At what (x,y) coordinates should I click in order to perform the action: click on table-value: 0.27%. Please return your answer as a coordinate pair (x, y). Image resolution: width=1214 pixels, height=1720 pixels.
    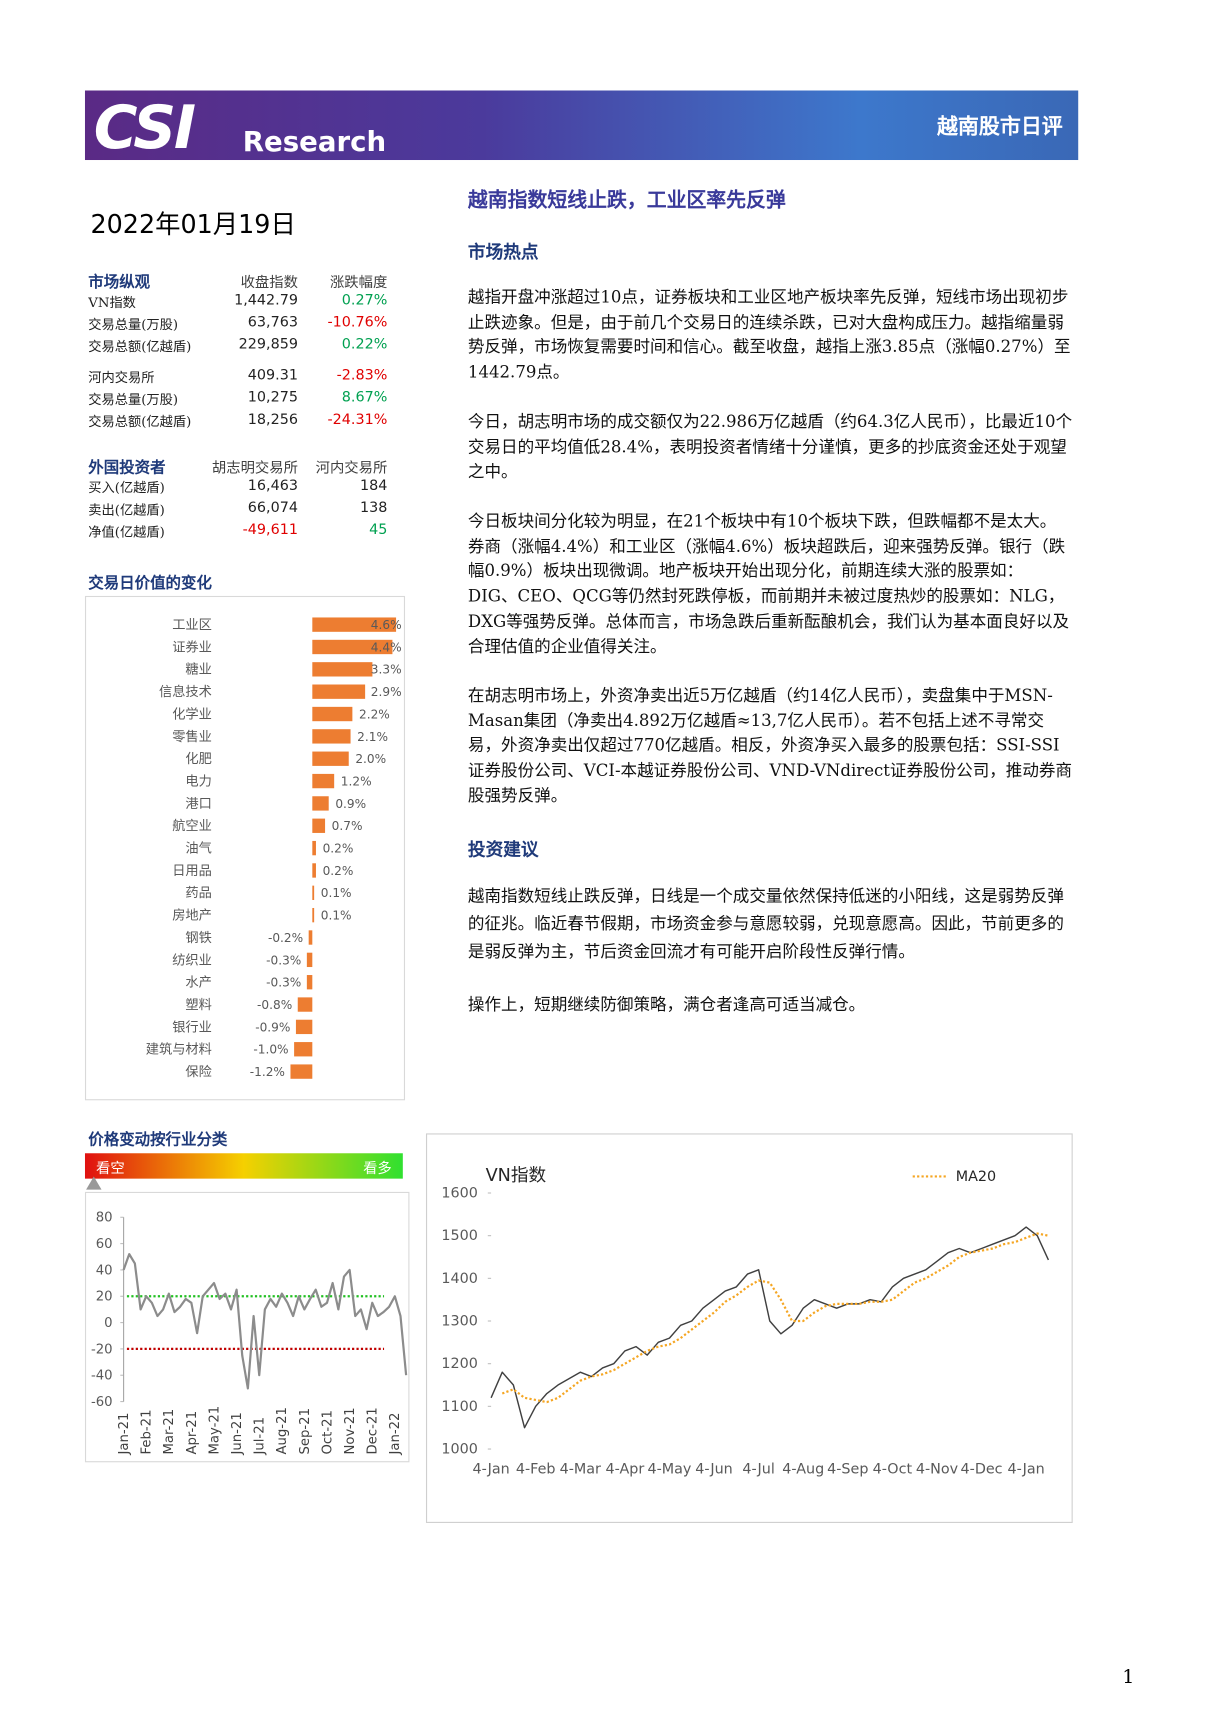
    Looking at the image, I should click on (364, 301).